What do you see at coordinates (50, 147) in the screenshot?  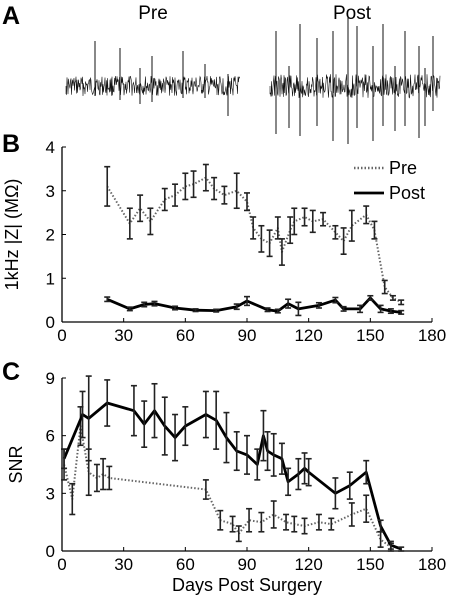 I see `y-tick-label: 4` at bounding box center [50, 147].